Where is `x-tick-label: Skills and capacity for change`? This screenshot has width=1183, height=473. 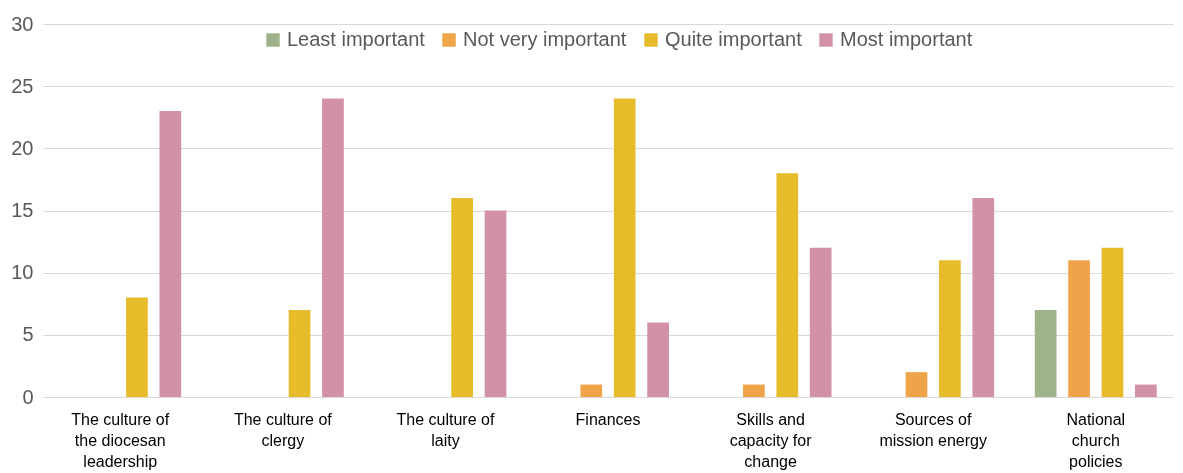 x-tick-label: Skills and capacity for change is located at coordinates (771, 440).